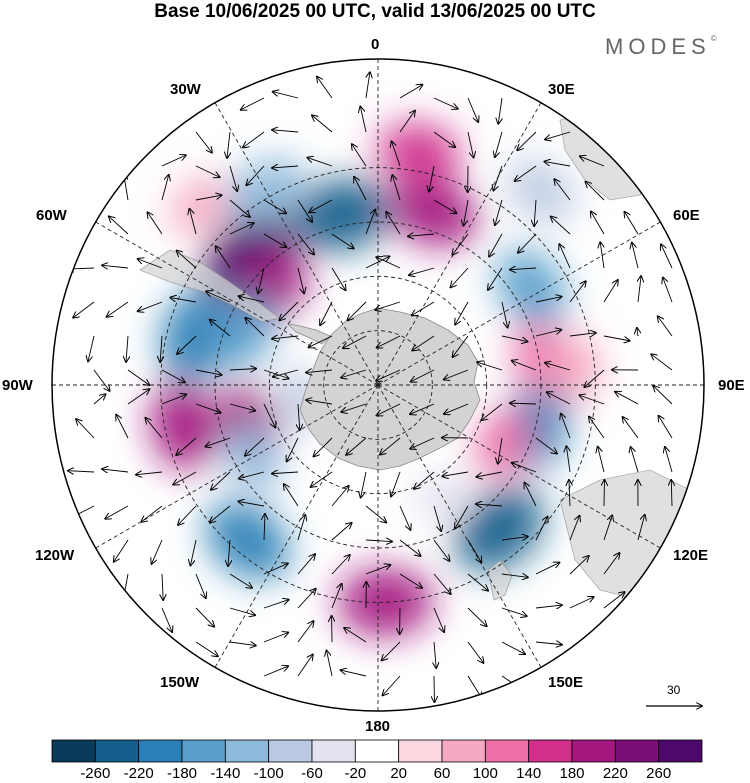 This screenshot has width=750, height=783. Describe the element at coordinates (566, 682) in the screenshot. I see `lon-label-150e: 150E` at that location.